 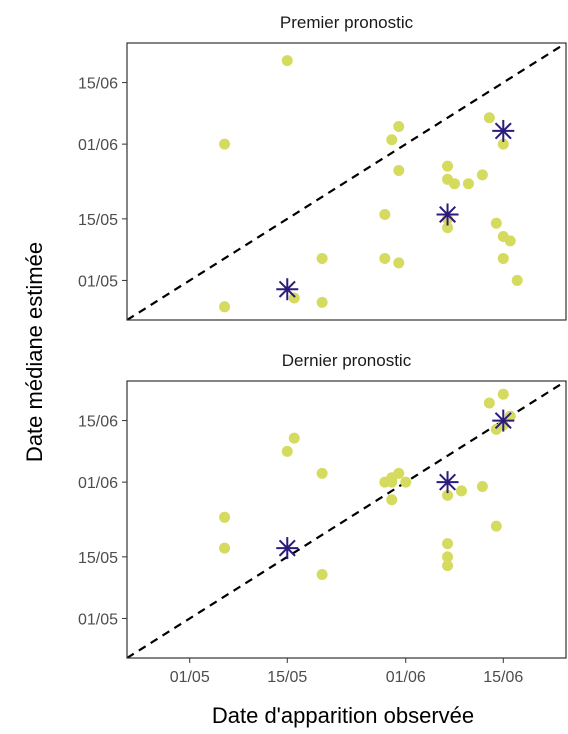 I want to click on panel-title: Premier pronostic, so click(x=347, y=22).